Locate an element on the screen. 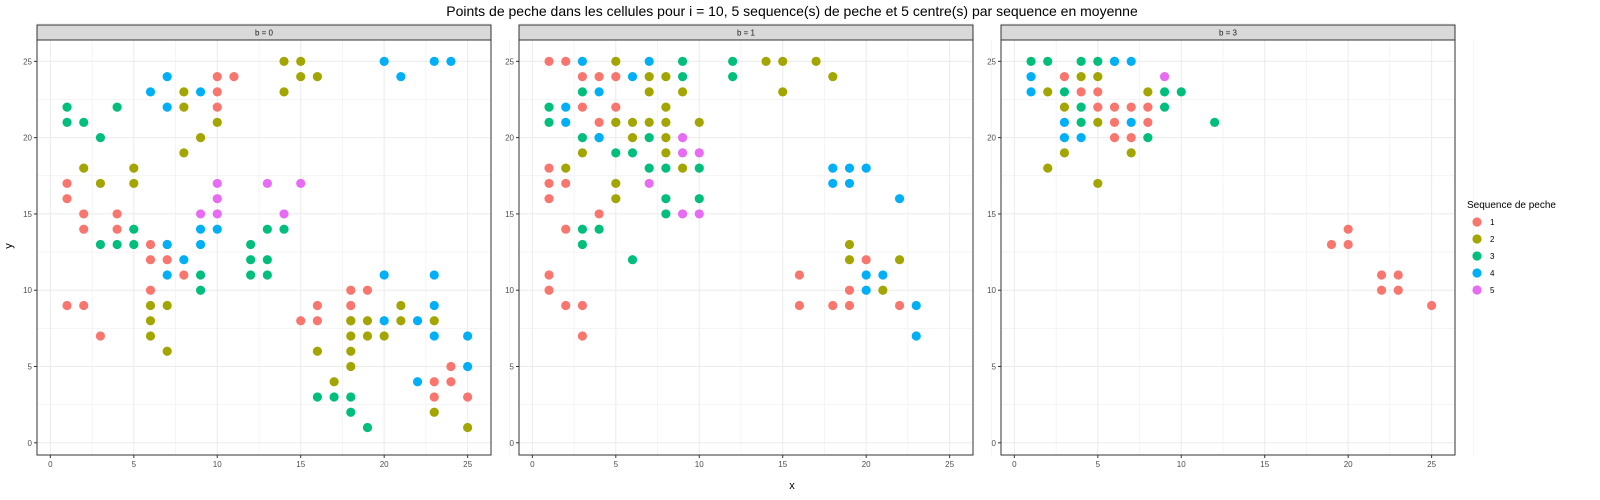 The height and width of the screenshot is (500, 1600). data-points is located at coordinates (1231, 183).